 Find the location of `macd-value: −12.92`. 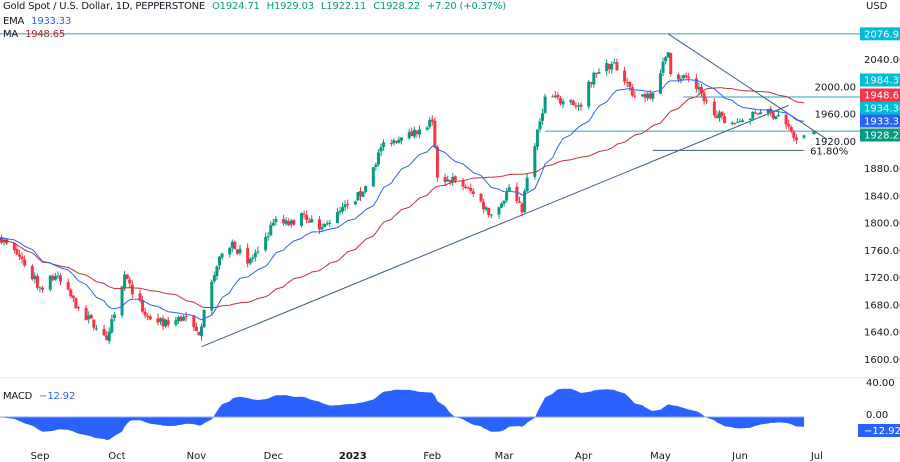

macd-value: −12.92 is located at coordinates (57, 396).